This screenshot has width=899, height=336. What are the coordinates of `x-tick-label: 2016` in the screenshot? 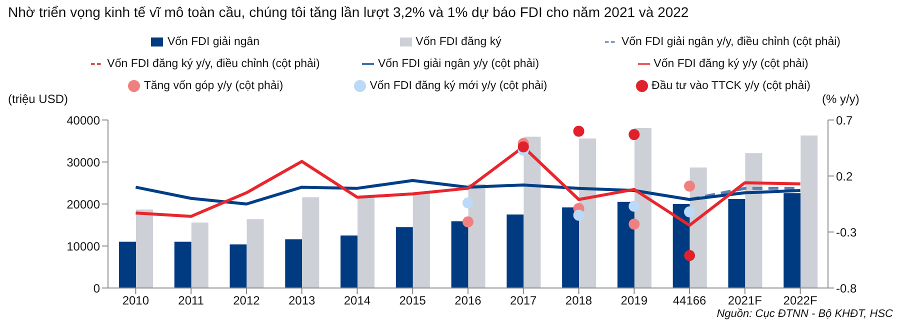 It's located at (468, 301).